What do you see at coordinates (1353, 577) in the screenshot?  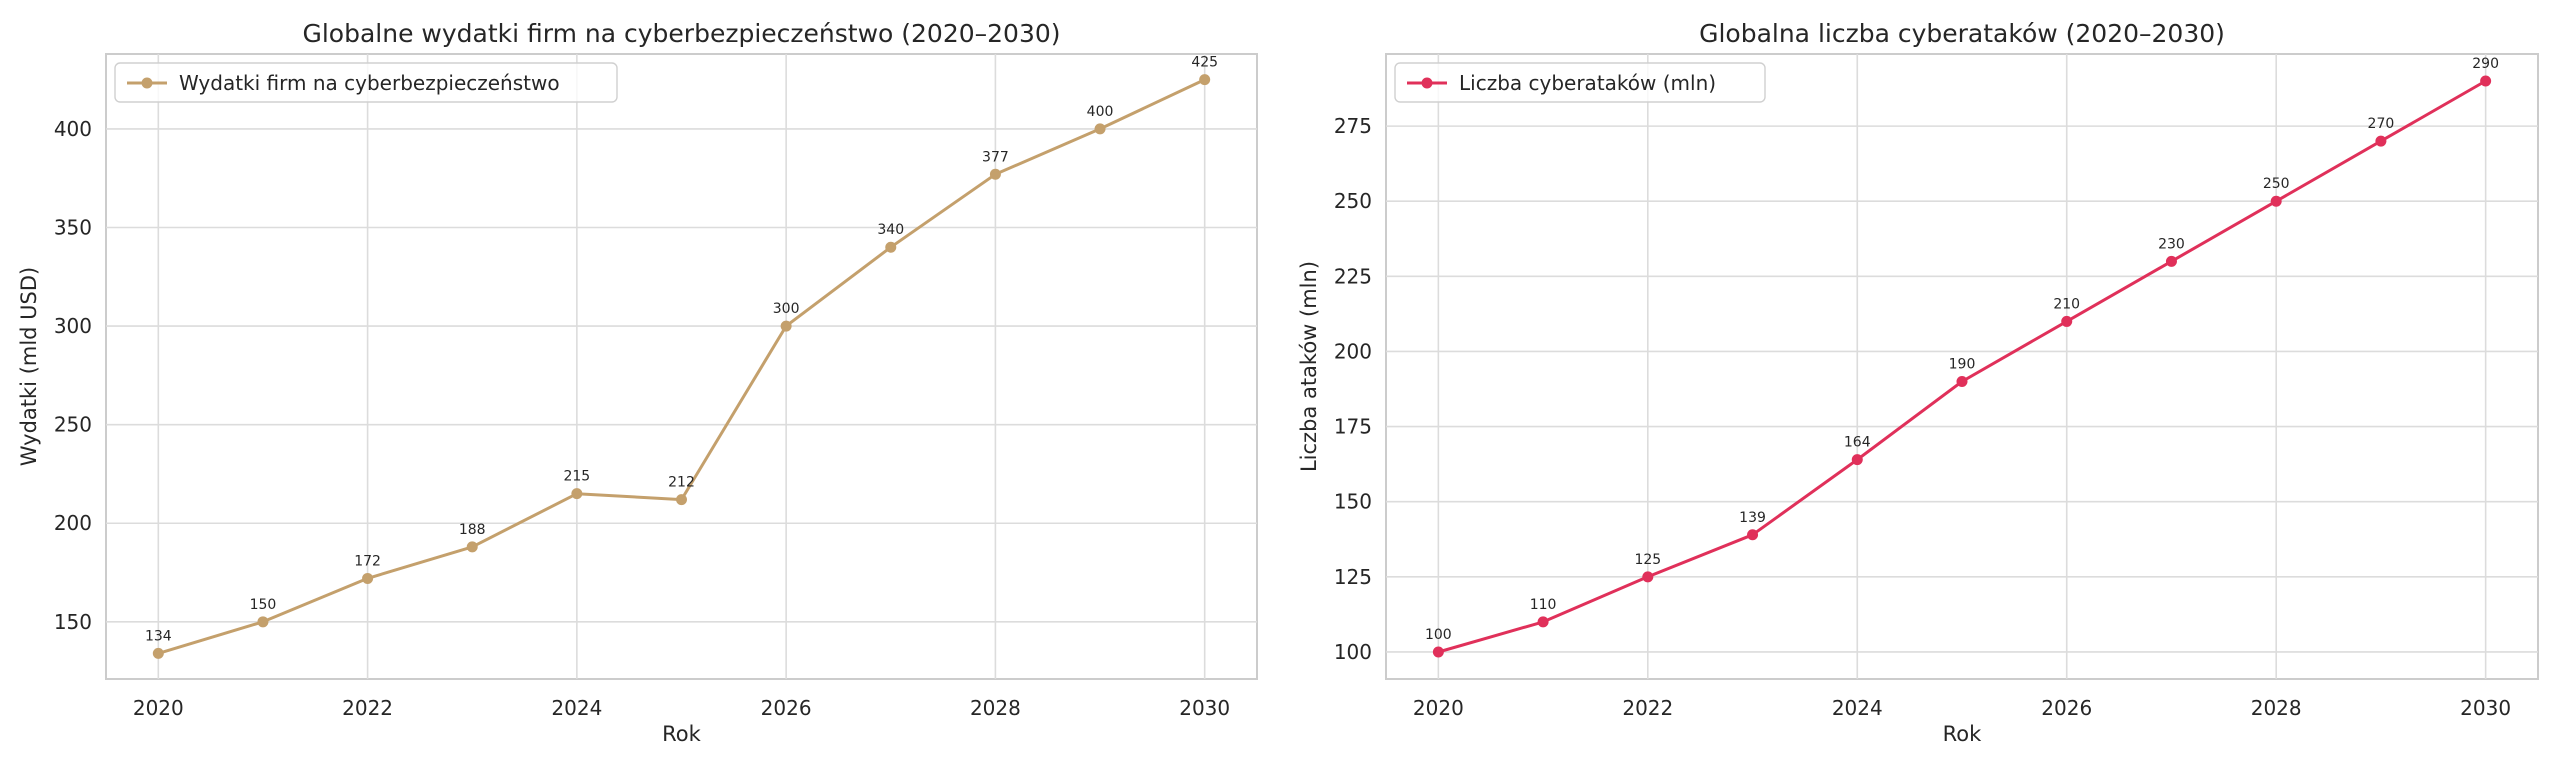 I see `attacks-y-tick-label: 125` at bounding box center [1353, 577].